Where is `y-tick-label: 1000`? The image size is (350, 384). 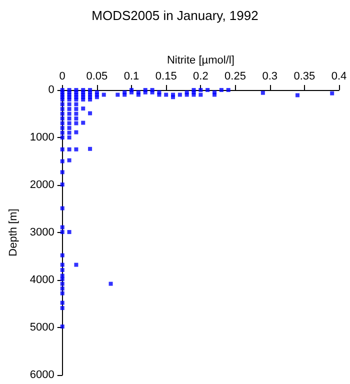 y-tick-label: 1000 is located at coordinates (42, 138).